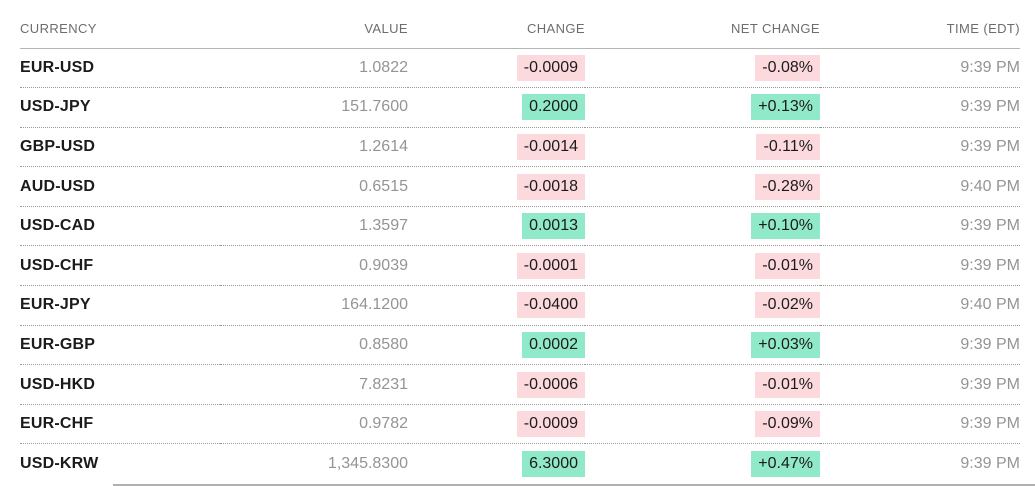  What do you see at coordinates (120, 464) in the screenshot?
I see `currency-cell: USD-KRW` at bounding box center [120, 464].